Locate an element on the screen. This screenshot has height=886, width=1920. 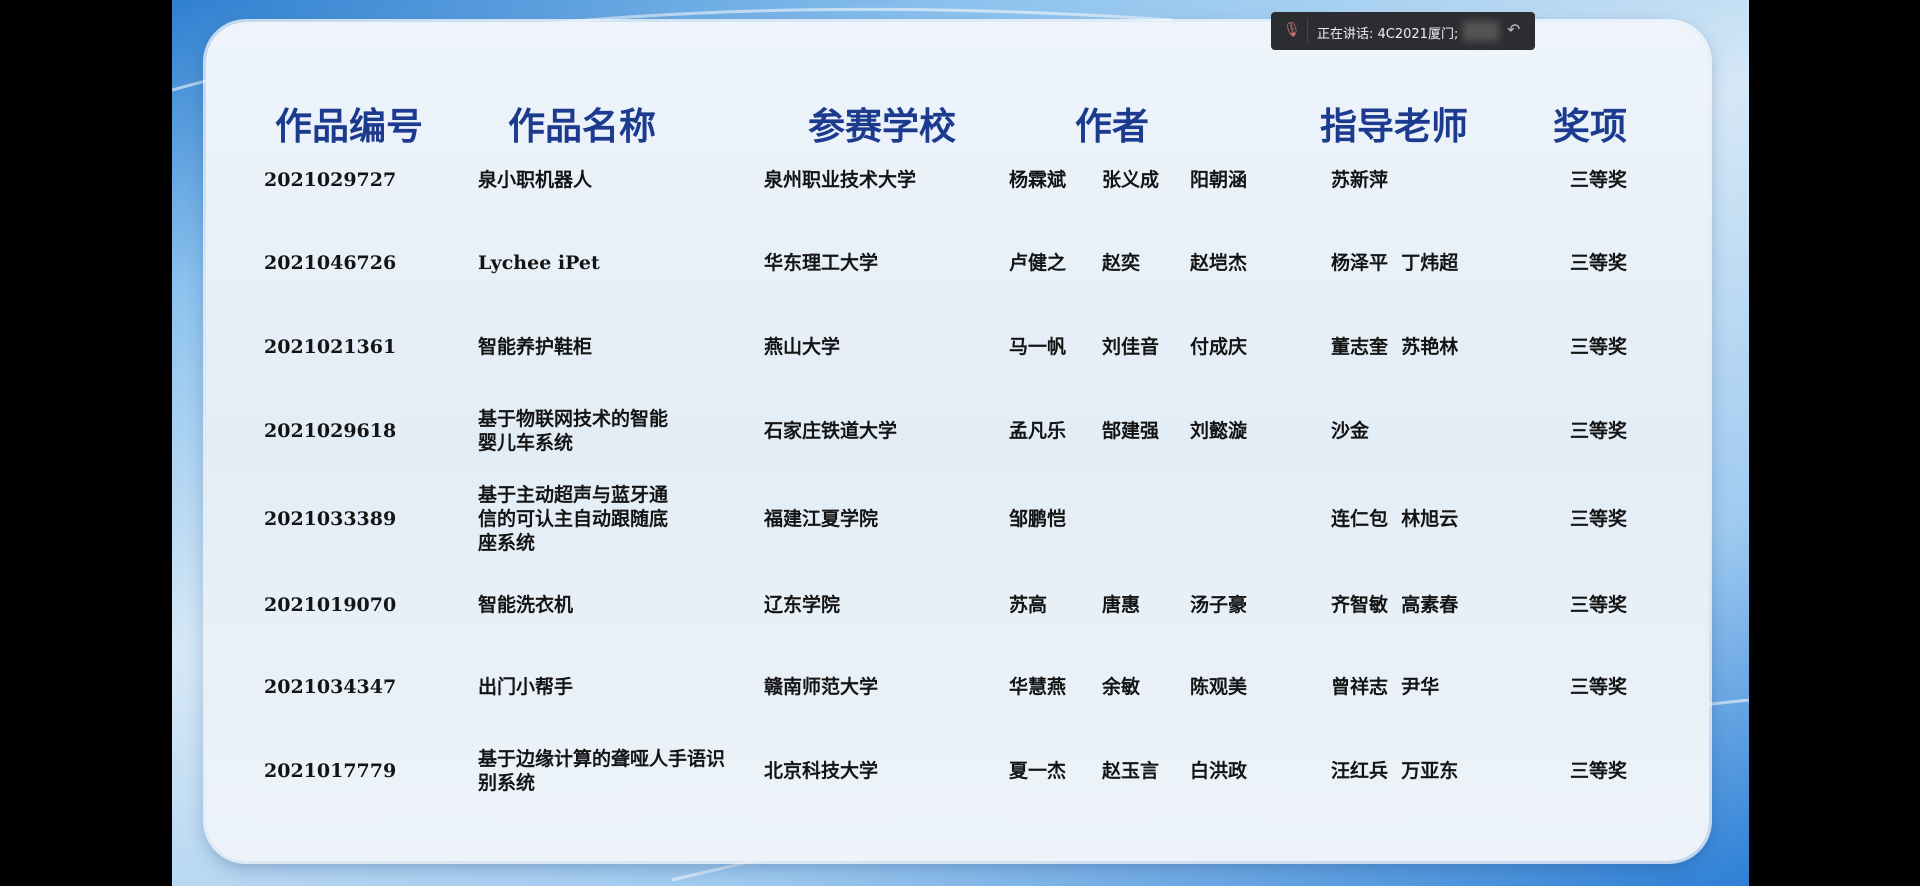
work-id: 2021034347 is located at coordinates (330, 687).